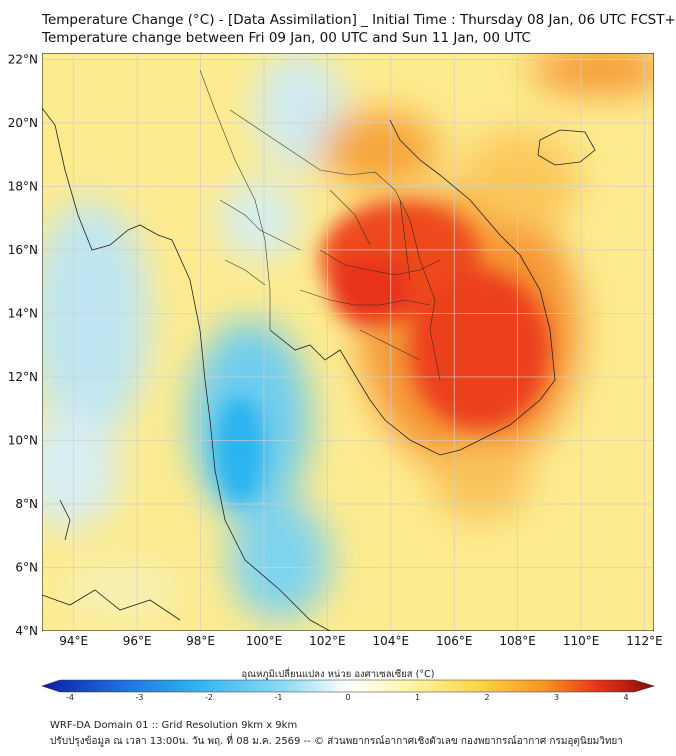  Describe the element at coordinates (486, 697) in the screenshot. I see `colorbar-tick-label: 2` at that location.